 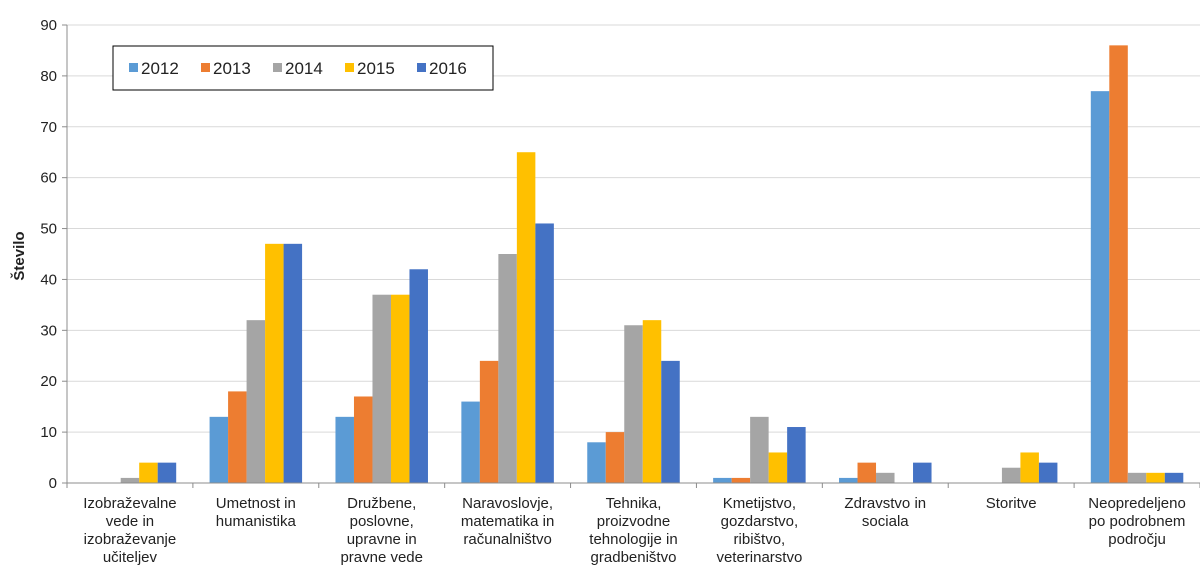 What do you see at coordinates (507, 521) in the screenshot?
I see `category-label-line: matematika in` at bounding box center [507, 521].